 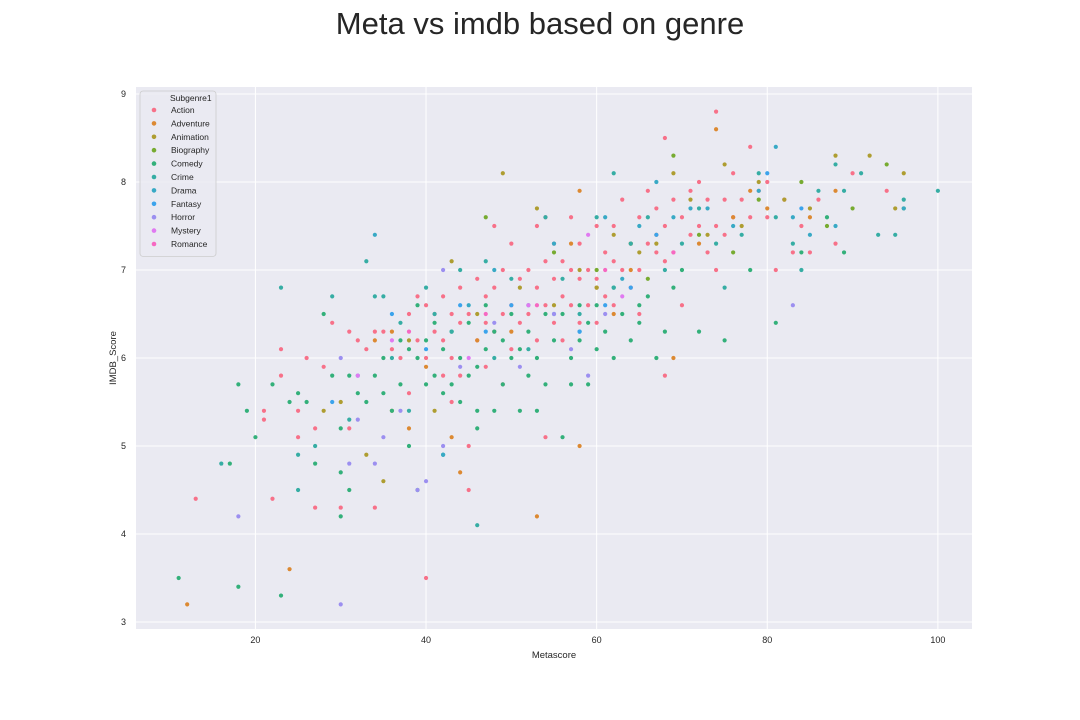 I want to click on legend-entry: Fantasy, so click(x=186, y=204).